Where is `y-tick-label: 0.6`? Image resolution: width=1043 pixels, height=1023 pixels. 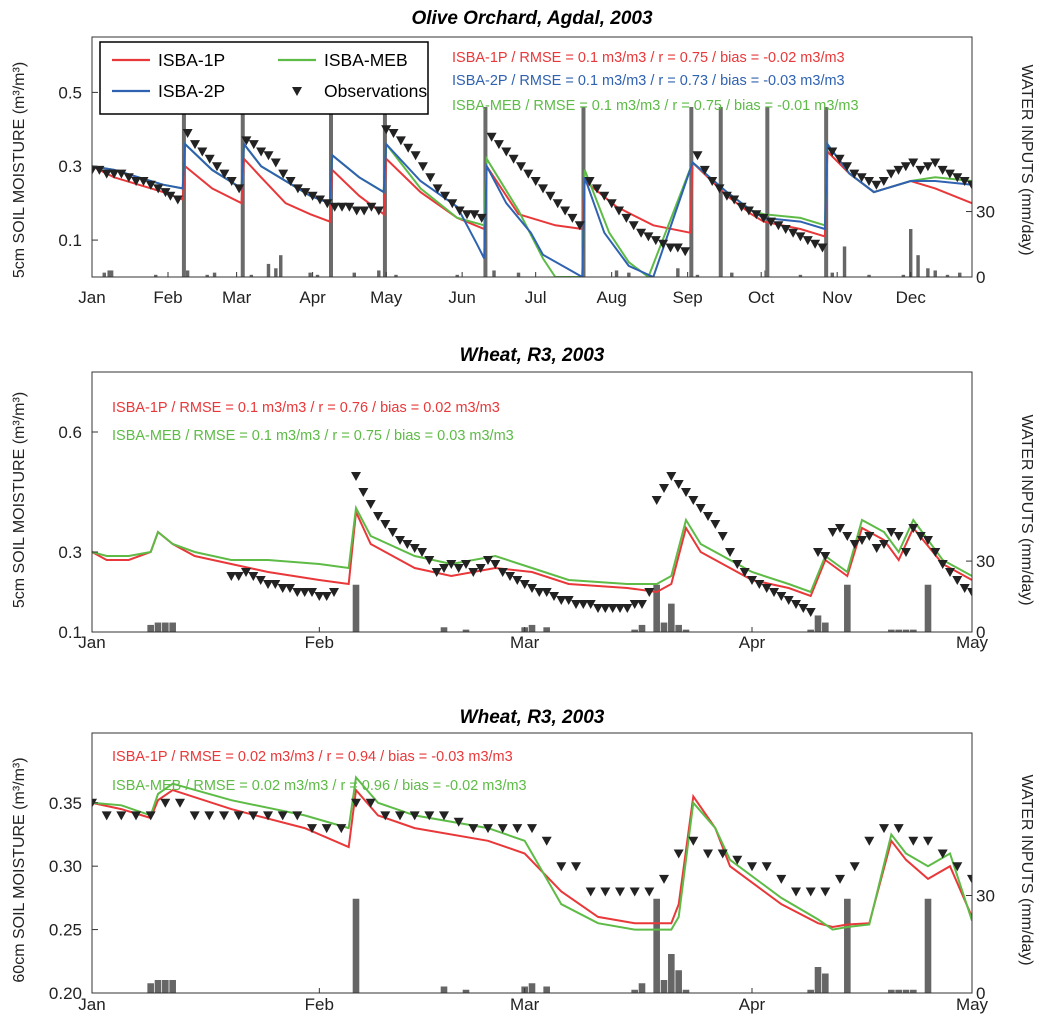
y-tick-label: 0.6 is located at coordinates (70, 432).